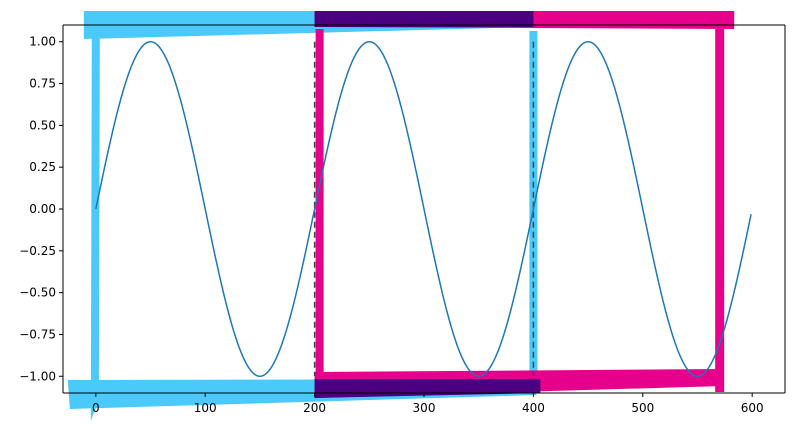  Describe the element at coordinates (424, 19) in the screenshot. I see `overlap-top-bar` at that location.